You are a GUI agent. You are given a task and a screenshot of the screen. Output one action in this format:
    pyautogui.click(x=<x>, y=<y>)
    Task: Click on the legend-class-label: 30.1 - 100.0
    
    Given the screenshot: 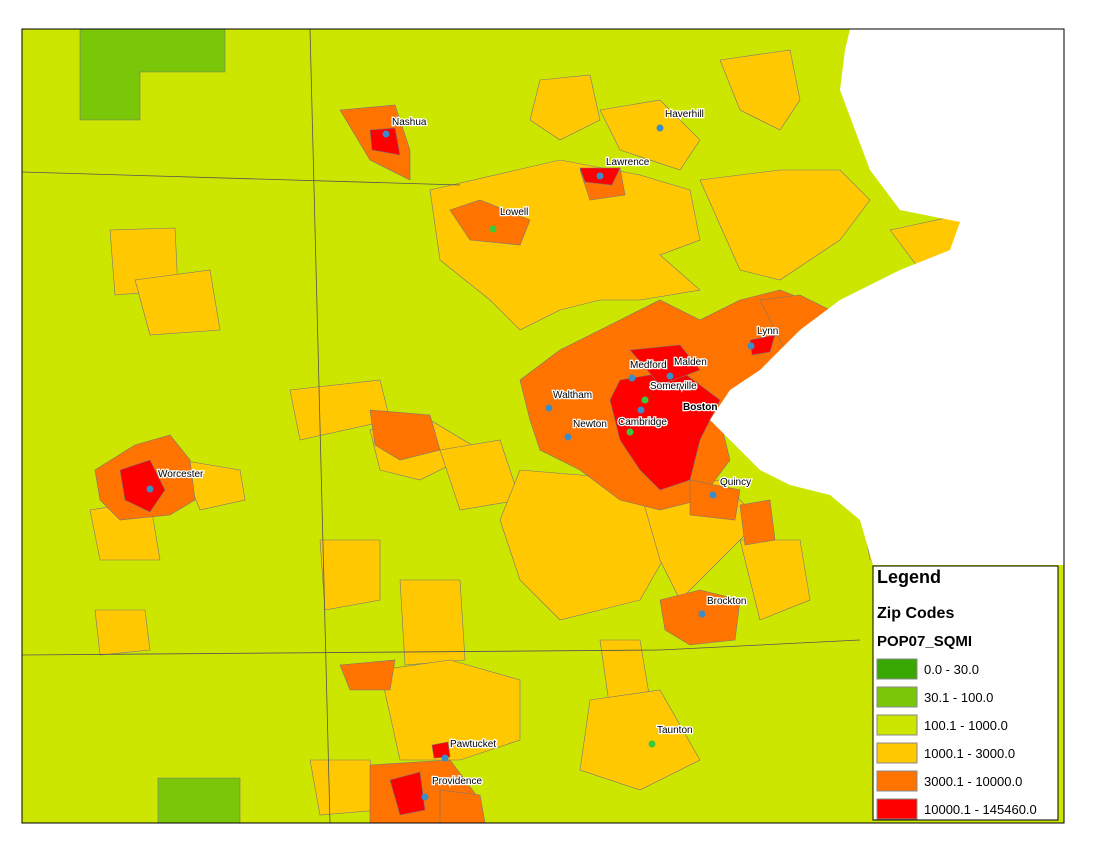 What is the action you would take?
    pyautogui.click(x=958, y=697)
    